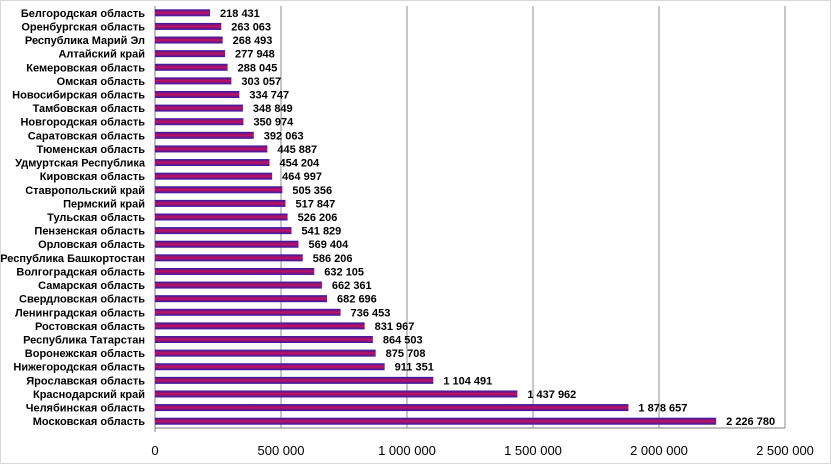  What do you see at coordinates (83, 14) in the screenshot?
I see `category-label: Белгородская область` at bounding box center [83, 14].